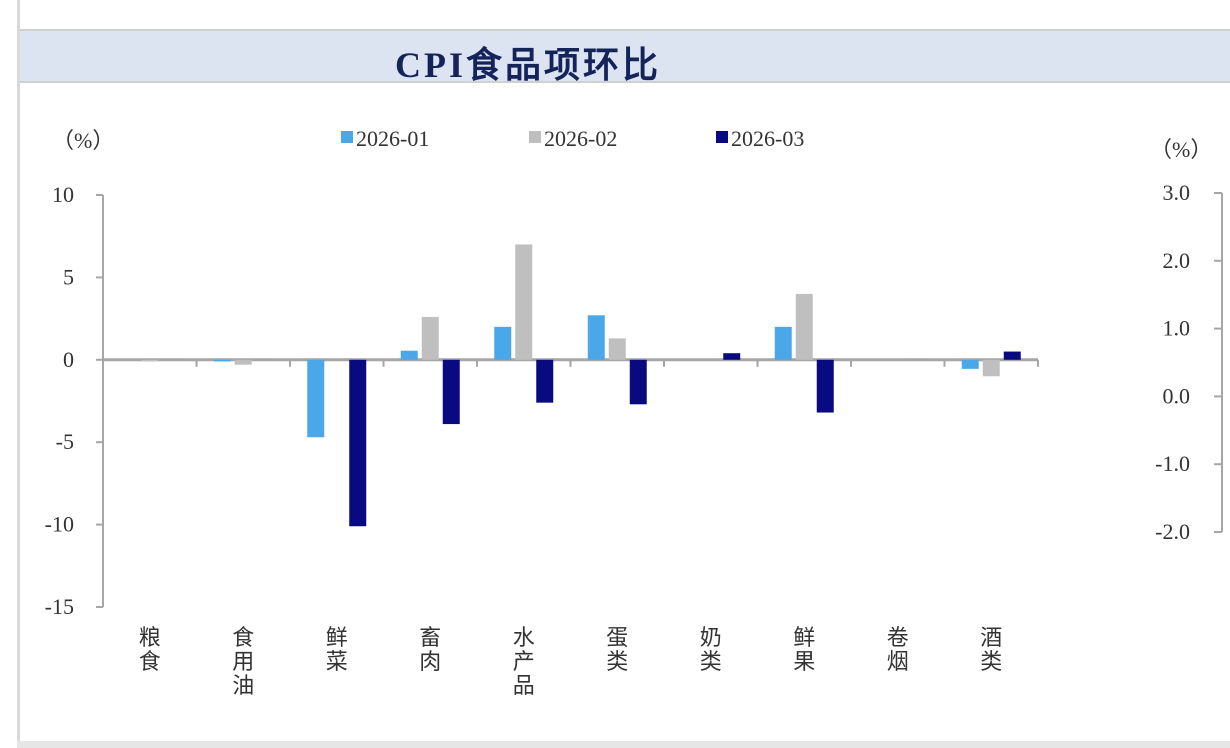 This screenshot has width=1230, height=748. Describe the element at coordinates (430, 649) in the screenshot. I see `category-label: 畜肉` at that location.